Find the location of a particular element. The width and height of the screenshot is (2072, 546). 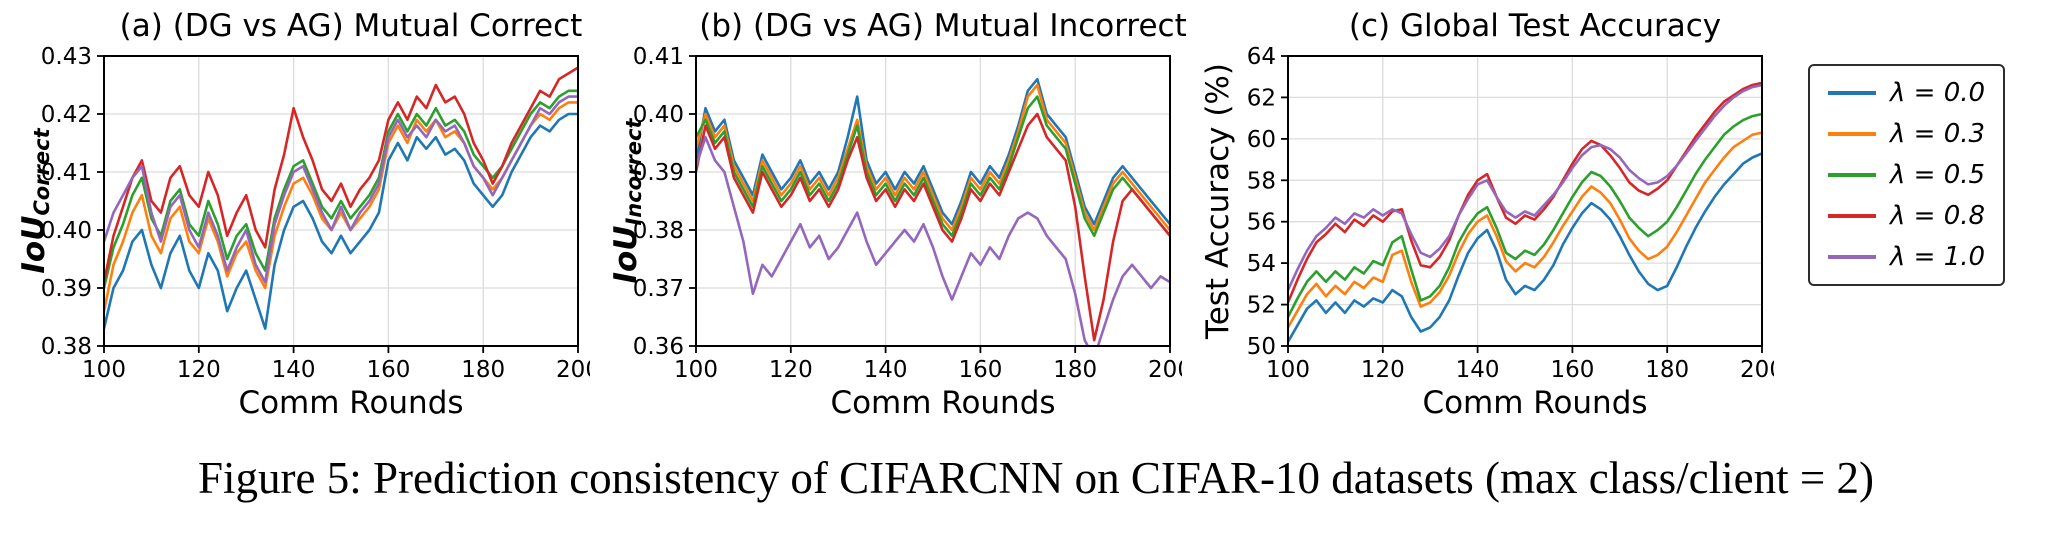

legend-label: λ = 0.3 is located at coordinates (1938, 134).